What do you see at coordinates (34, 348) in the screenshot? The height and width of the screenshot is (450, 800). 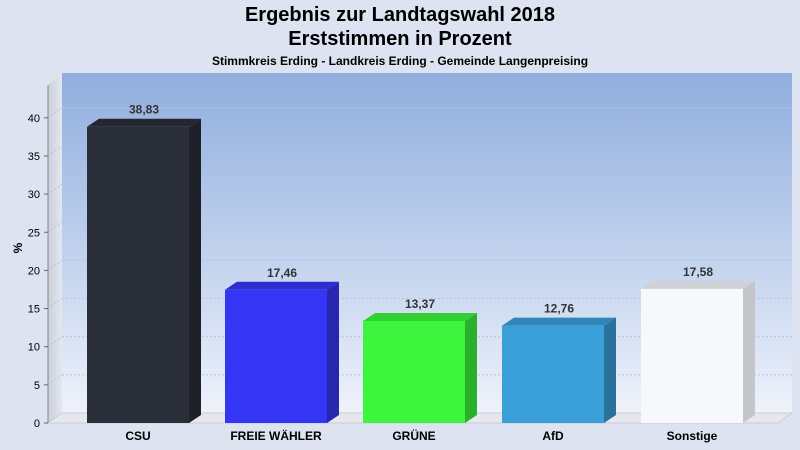 I see `y-tick-label: 10` at bounding box center [34, 348].